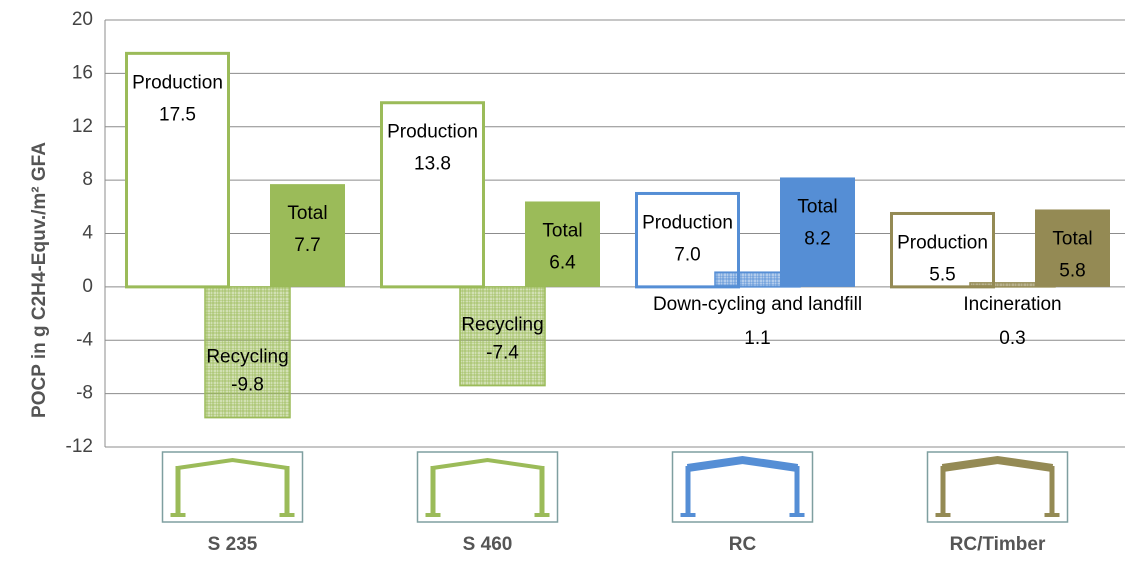  I want to click on y-tick-label: 8, so click(87, 179).